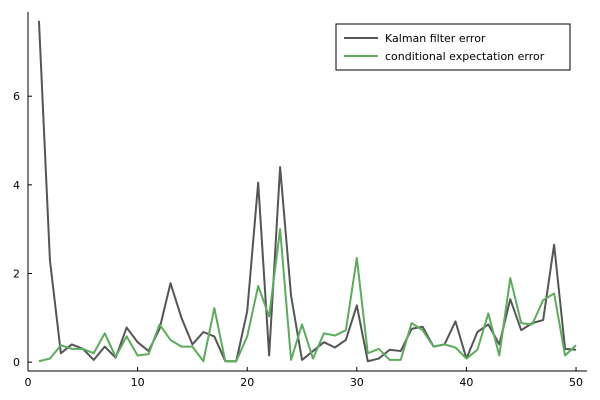  What do you see at coordinates (16, 362) in the screenshot?
I see `y-tick-label: 0` at bounding box center [16, 362].